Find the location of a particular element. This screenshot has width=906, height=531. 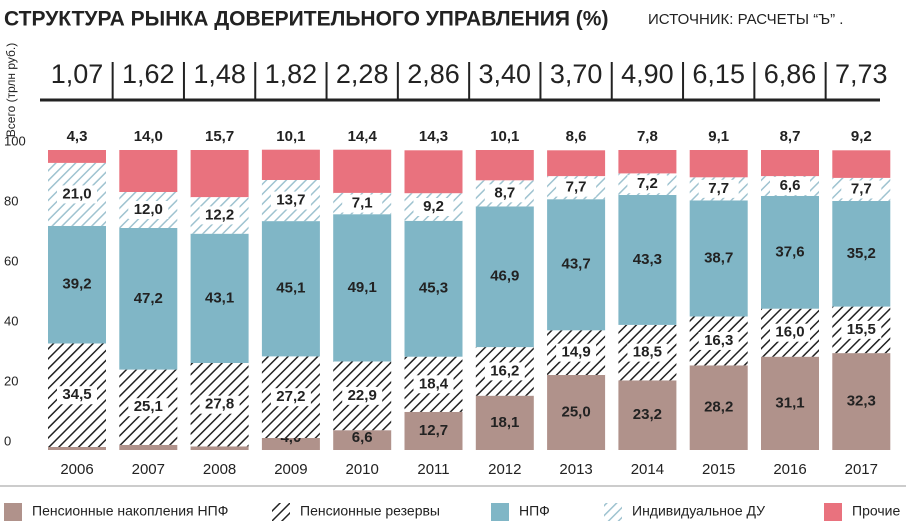

data-label: 45,3 is located at coordinates (433, 288).